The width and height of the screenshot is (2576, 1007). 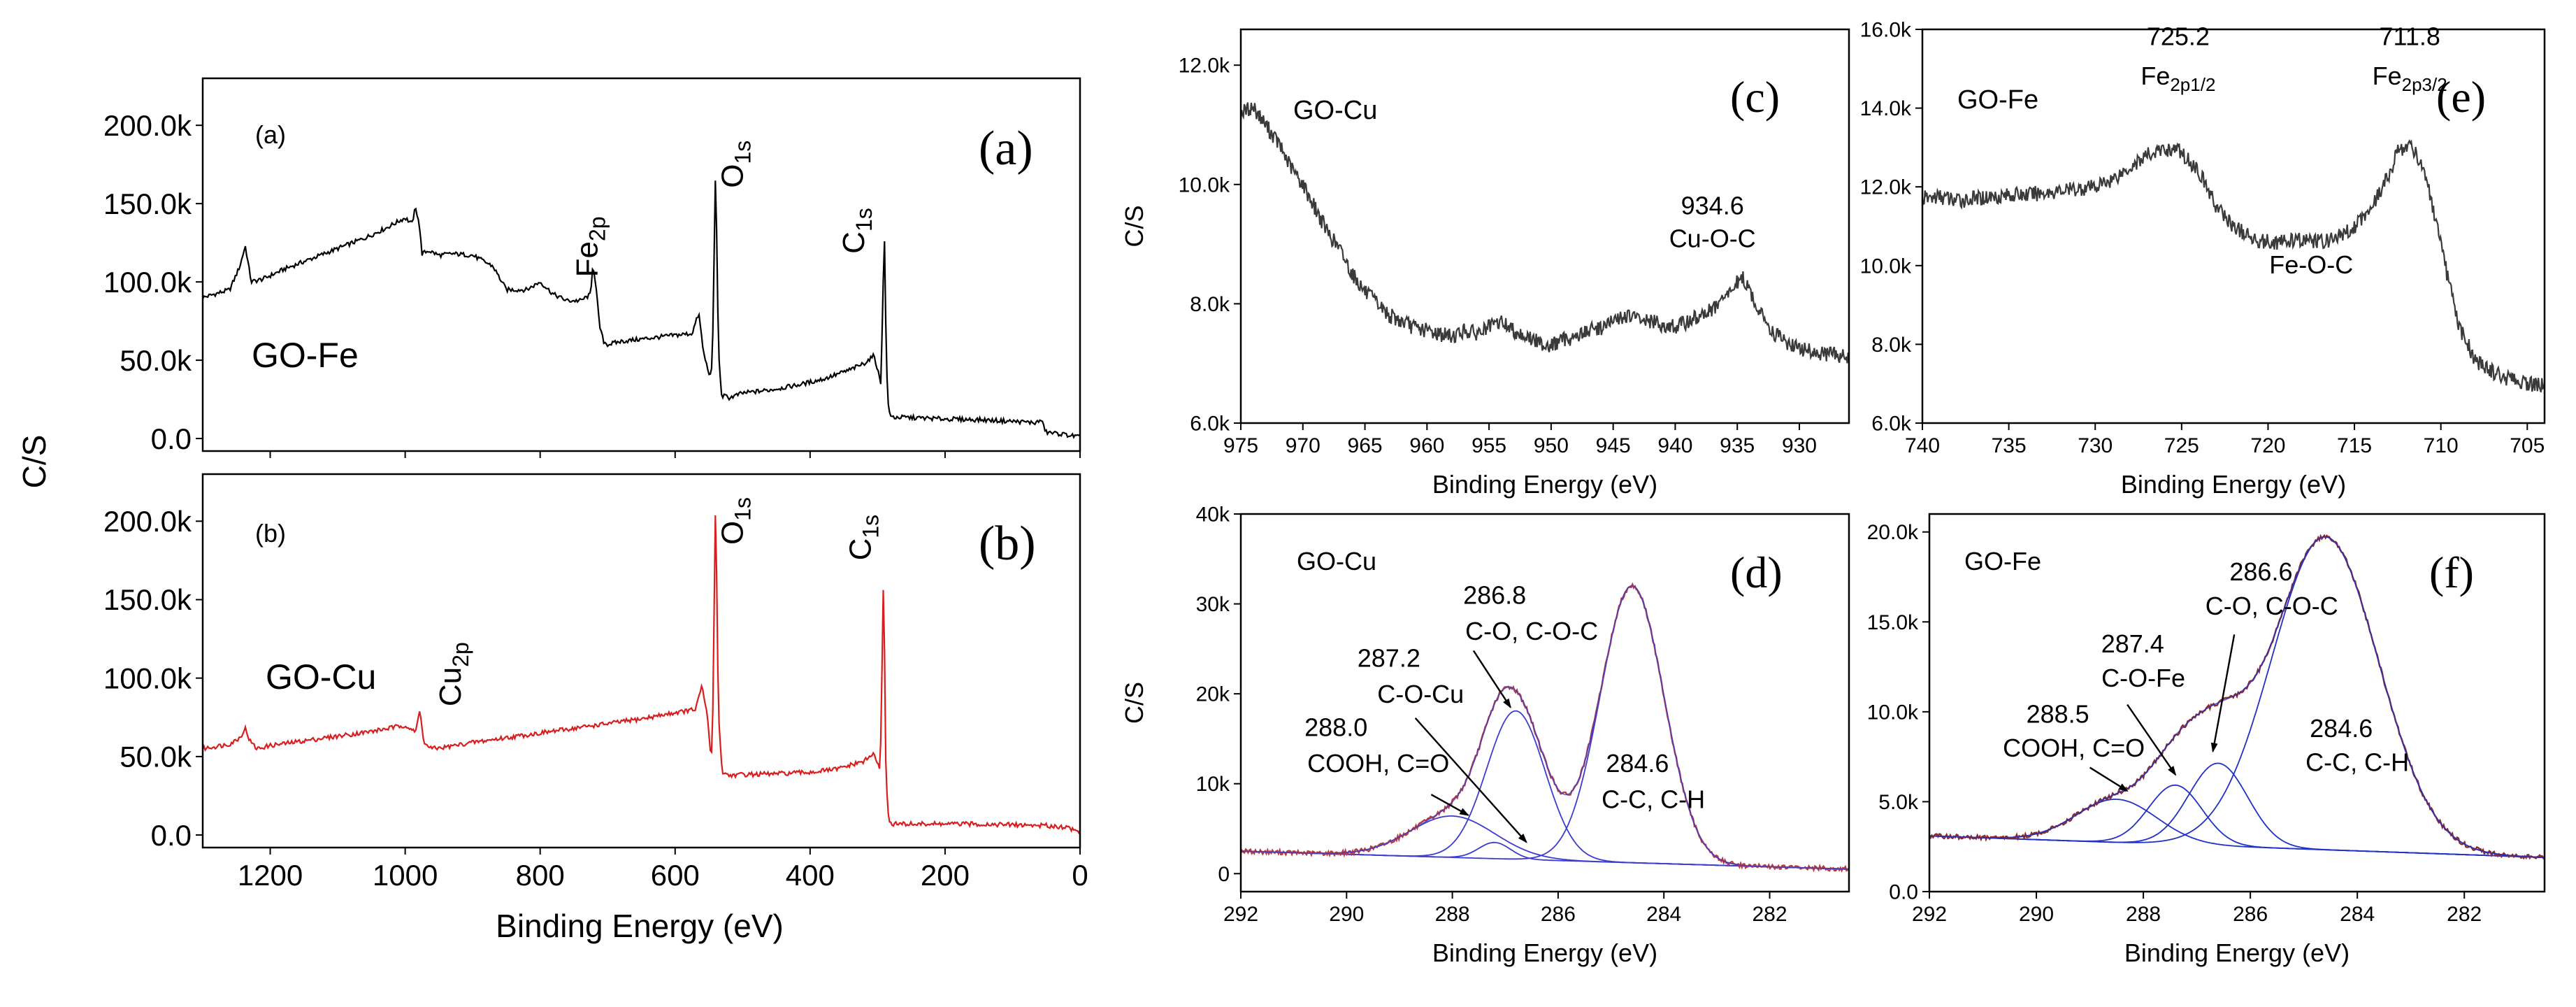 I want to click on annotation-label: 286.6, so click(x=2260, y=571).